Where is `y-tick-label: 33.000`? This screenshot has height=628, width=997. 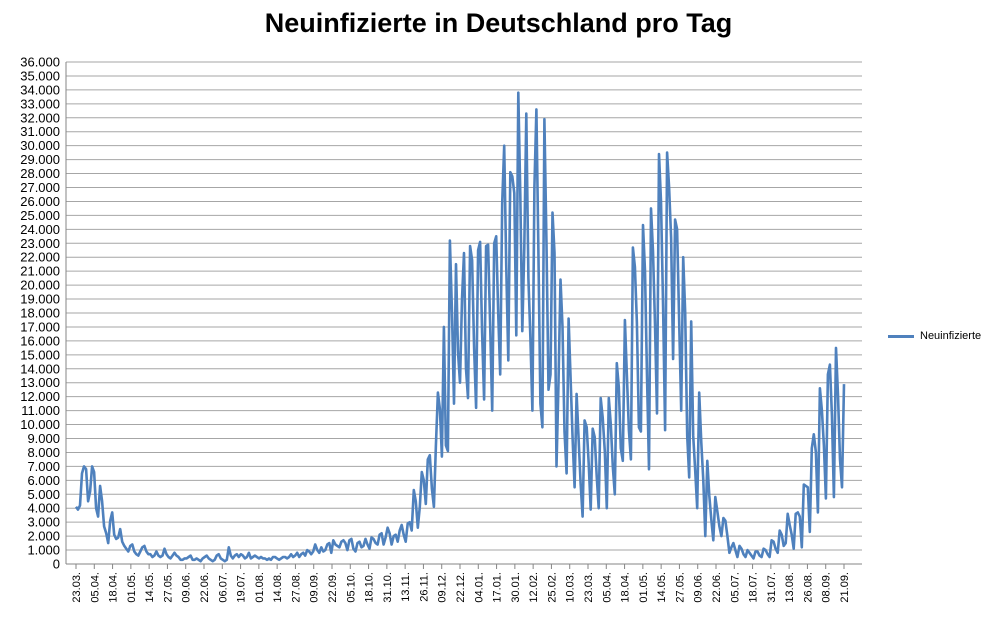 y-tick-label: 33.000 is located at coordinates (40, 103).